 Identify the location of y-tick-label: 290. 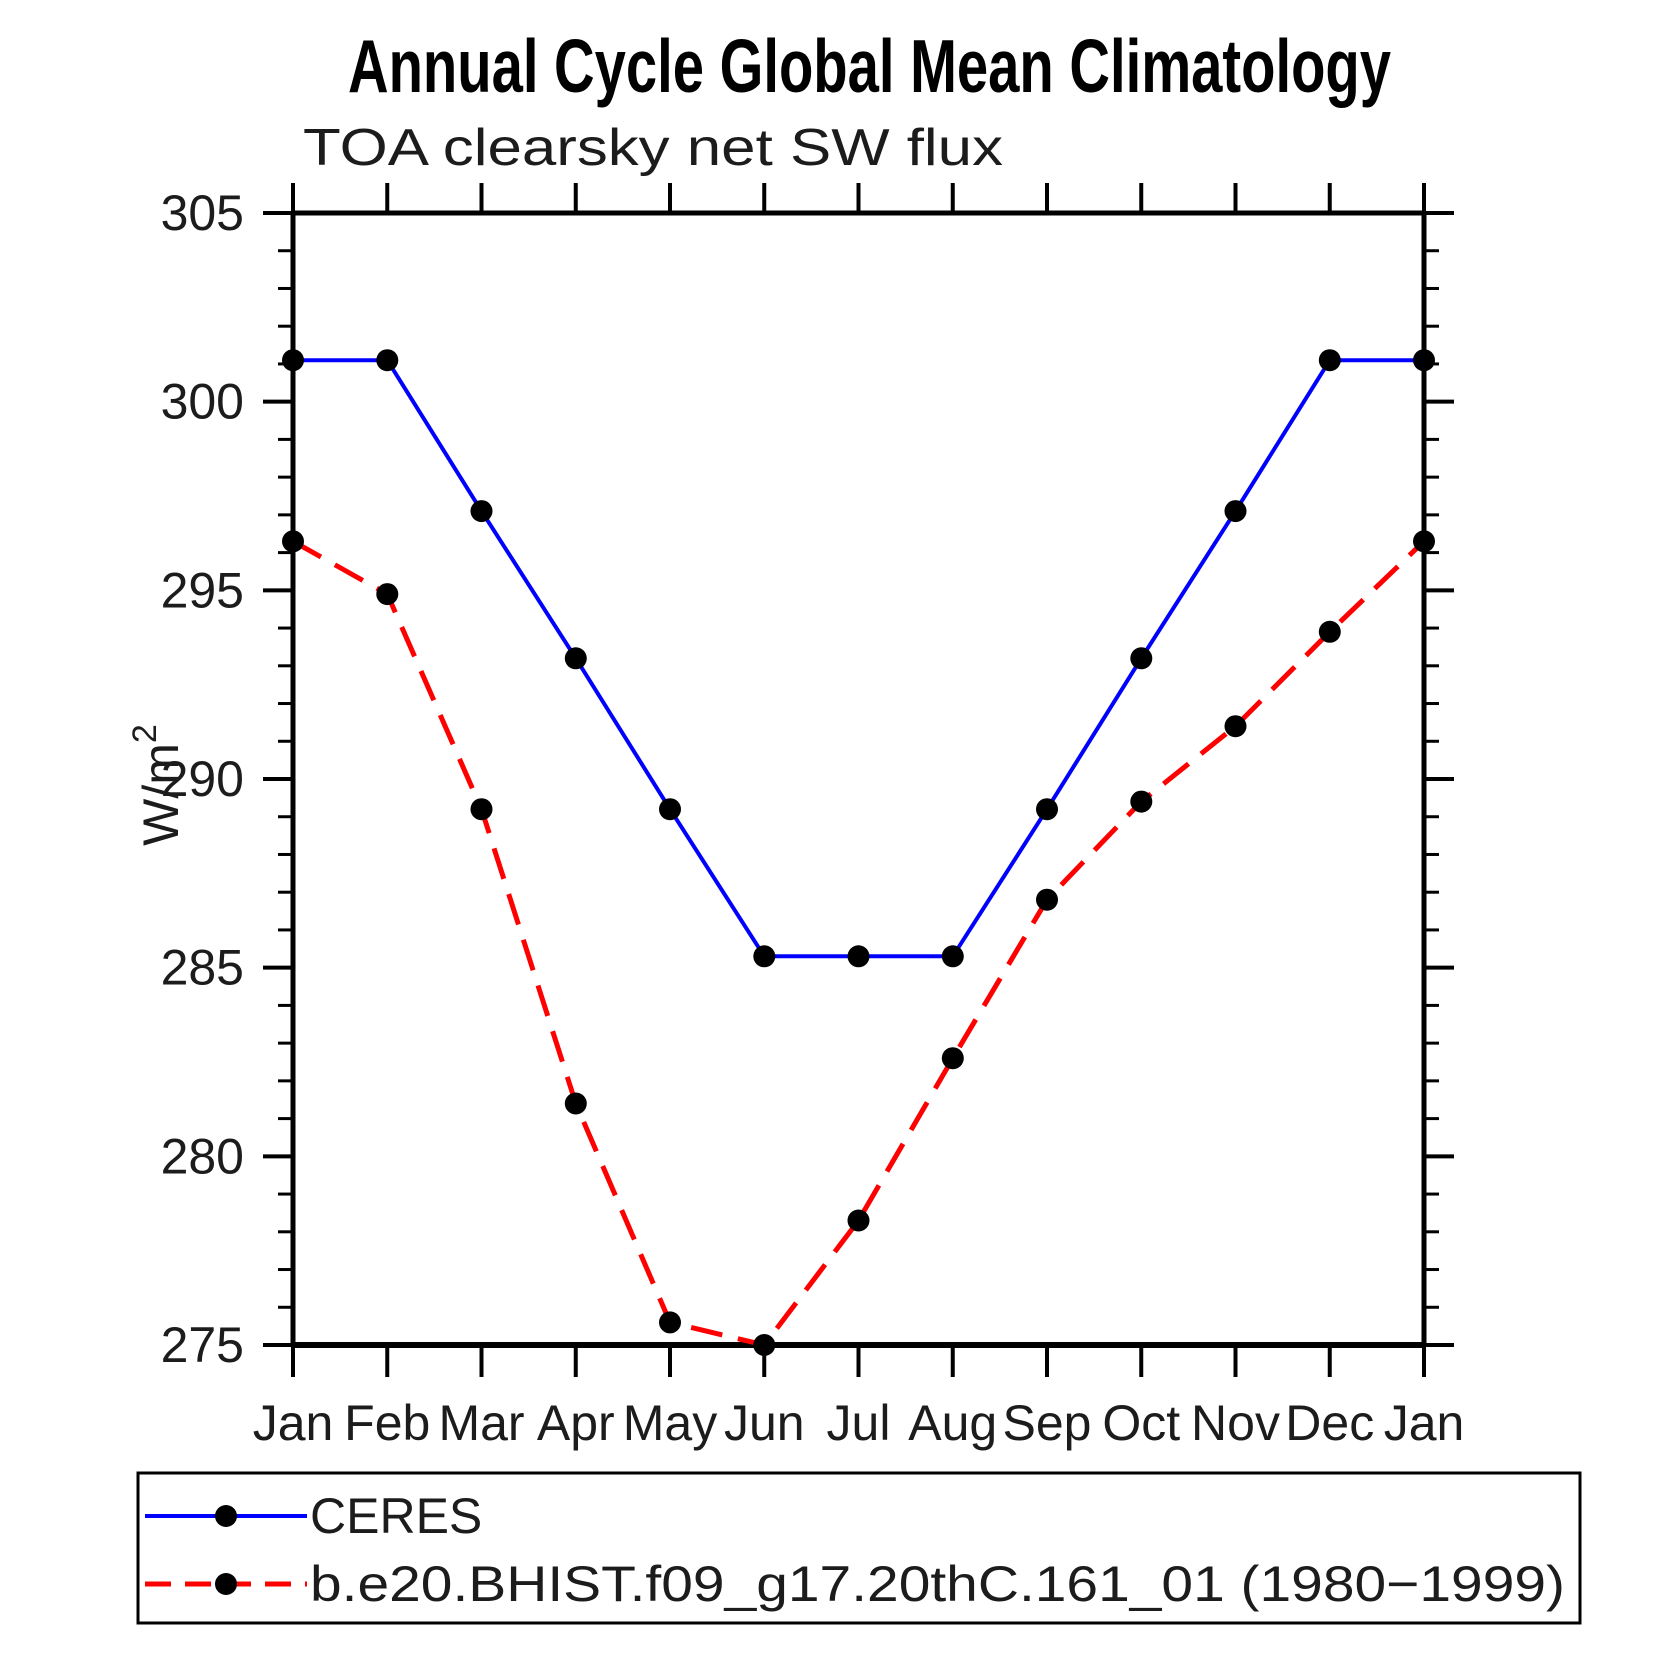
(202, 779).